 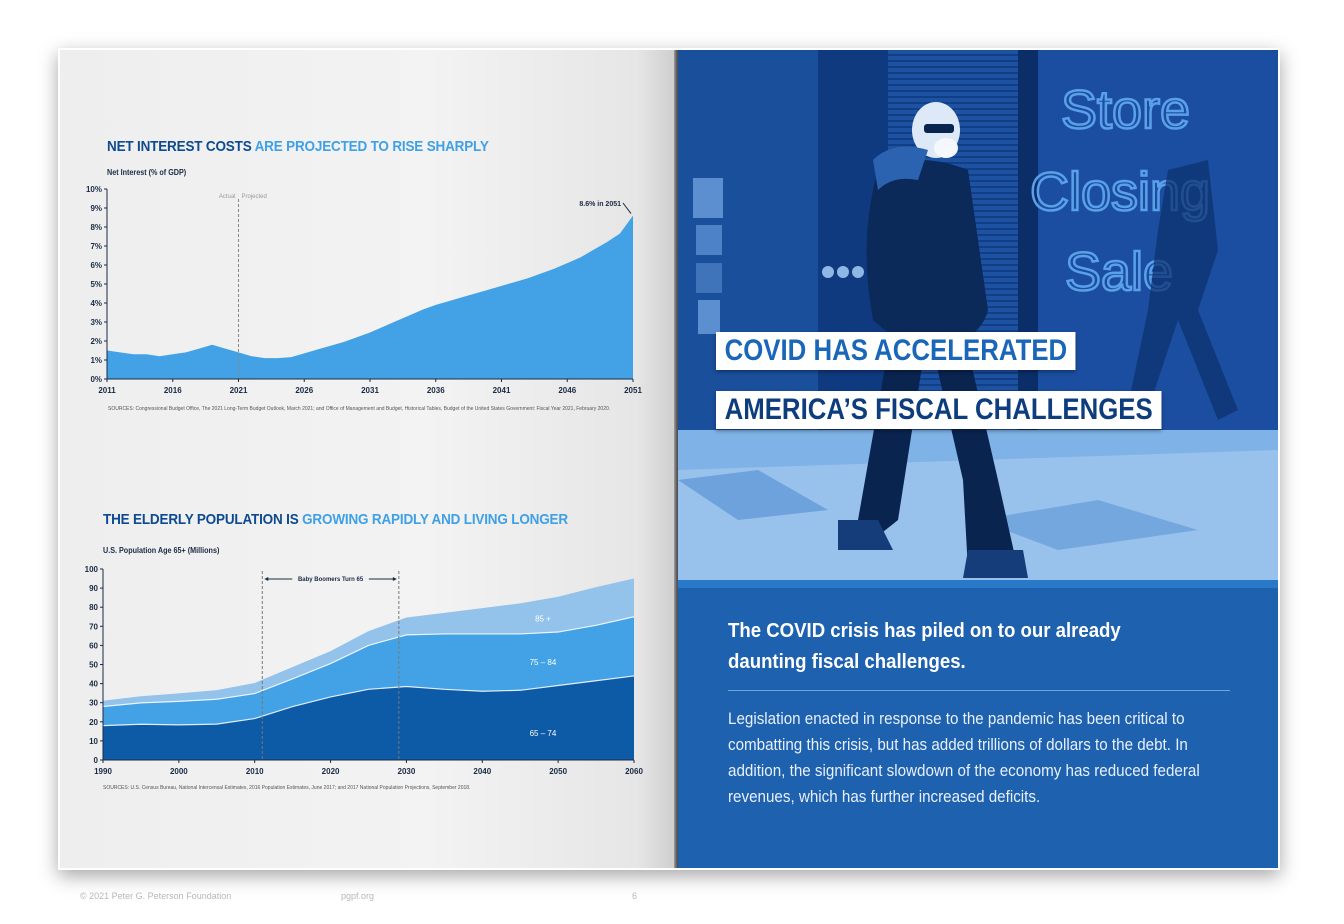 I want to click on chart1-y-tick-label: 7%, so click(x=96, y=246).